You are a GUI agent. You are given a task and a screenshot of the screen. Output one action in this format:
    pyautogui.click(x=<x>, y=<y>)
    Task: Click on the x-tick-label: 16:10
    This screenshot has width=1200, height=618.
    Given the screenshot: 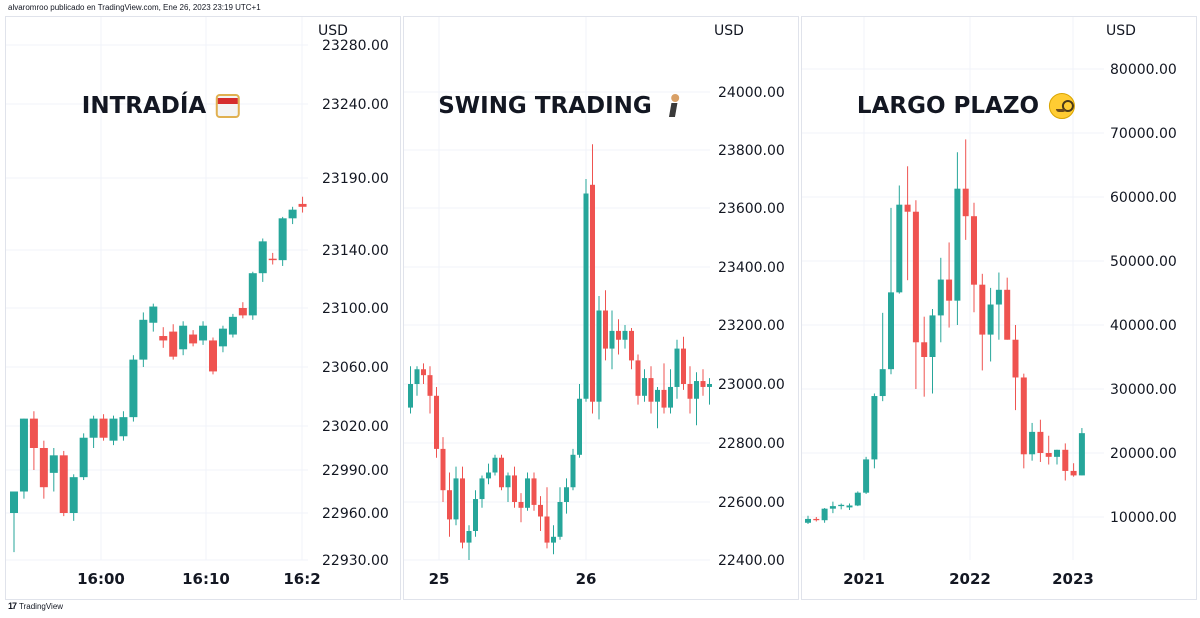 What is the action you would take?
    pyautogui.click(x=206, y=579)
    